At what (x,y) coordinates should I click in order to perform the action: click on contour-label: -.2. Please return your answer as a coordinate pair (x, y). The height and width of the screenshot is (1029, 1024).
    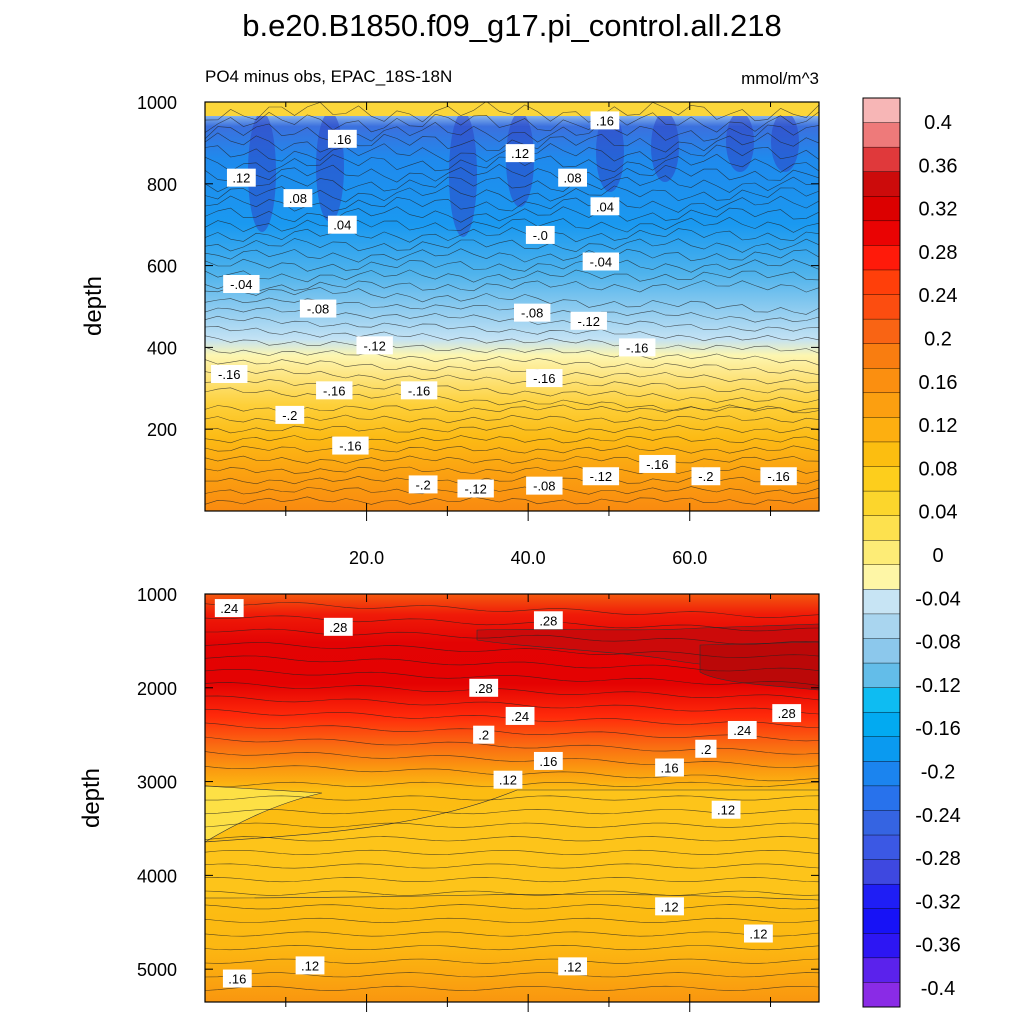
    Looking at the image, I should click on (289, 415).